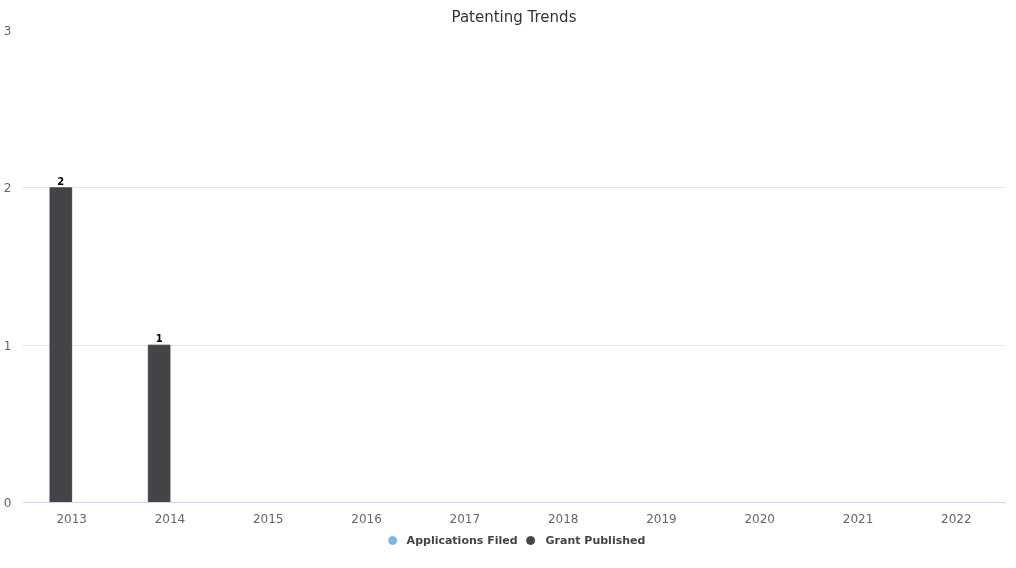 The height and width of the screenshot is (568, 1016). What do you see at coordinates (7, 345) in the screenshot?
I see `y-tick-label: 1` at bounding box center [7, 345].